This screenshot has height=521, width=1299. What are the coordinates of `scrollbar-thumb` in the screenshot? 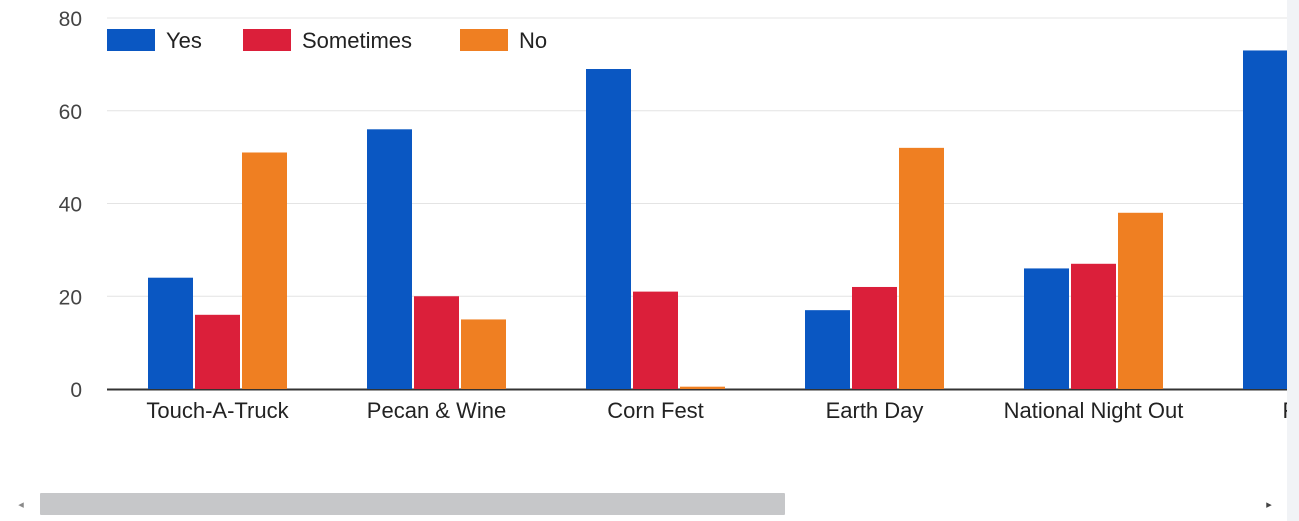 It's located at (412, 504).